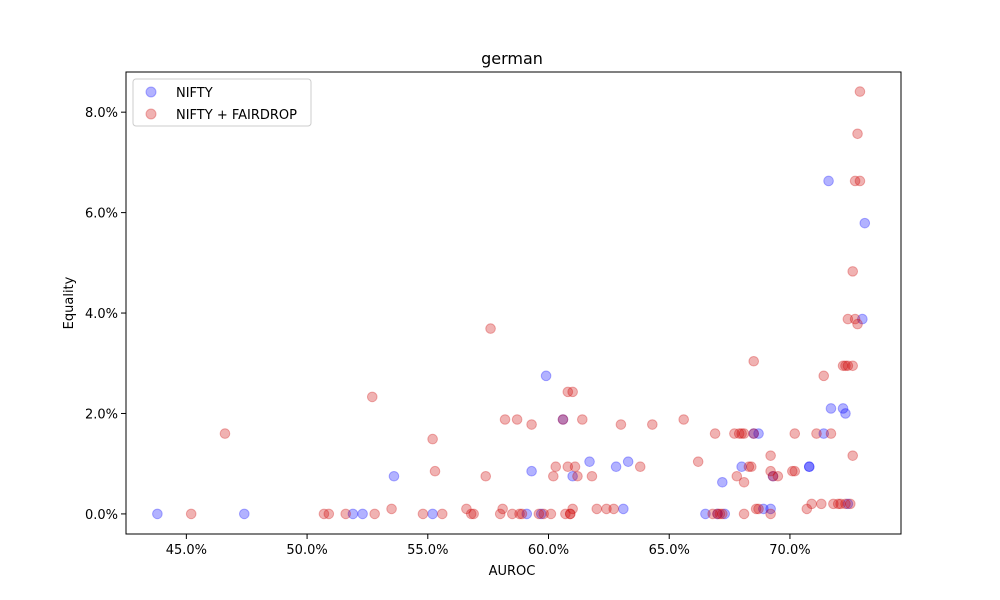 This screenshot has height=600, width=1000. Describe the element at coordinates (101, 414) in the screenshot. I see `y-tick-label: 2.0%` at that location.